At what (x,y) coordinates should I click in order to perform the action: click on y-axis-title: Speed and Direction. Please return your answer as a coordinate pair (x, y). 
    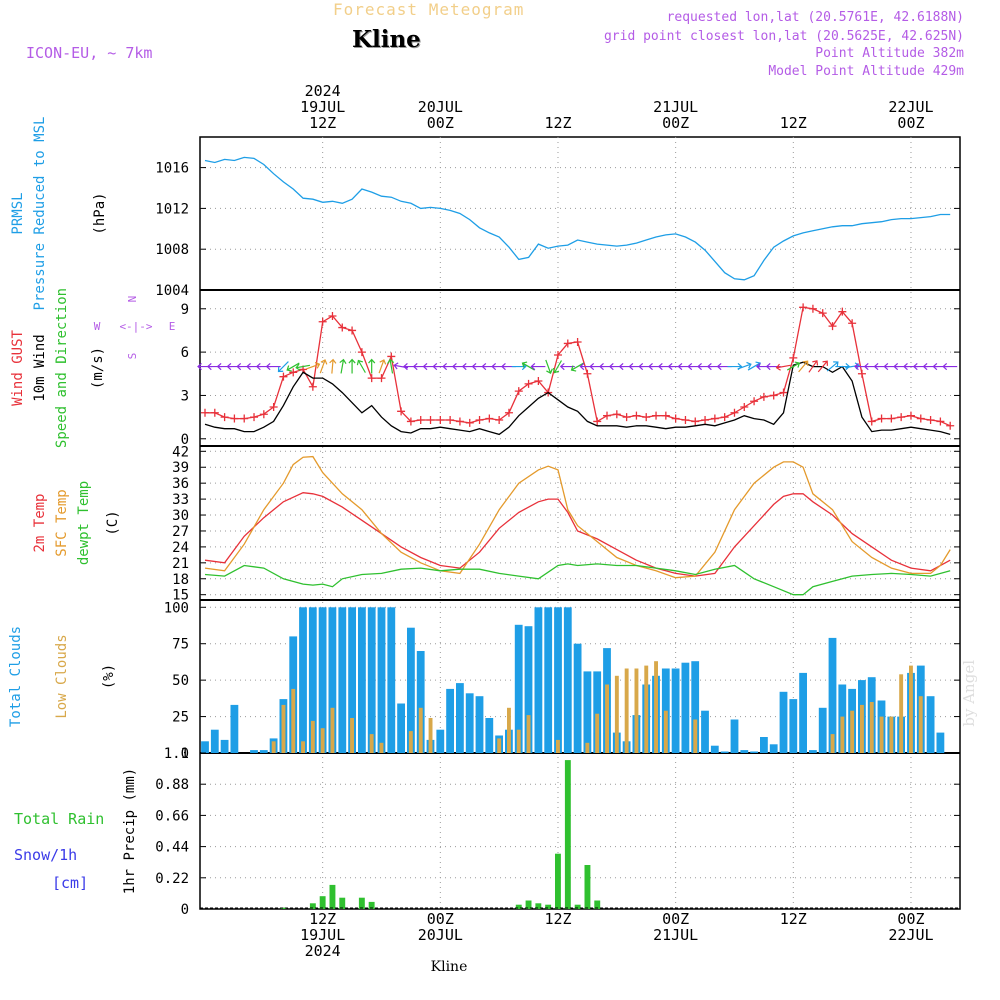
    Looking at the image, I should click on (62, 368).